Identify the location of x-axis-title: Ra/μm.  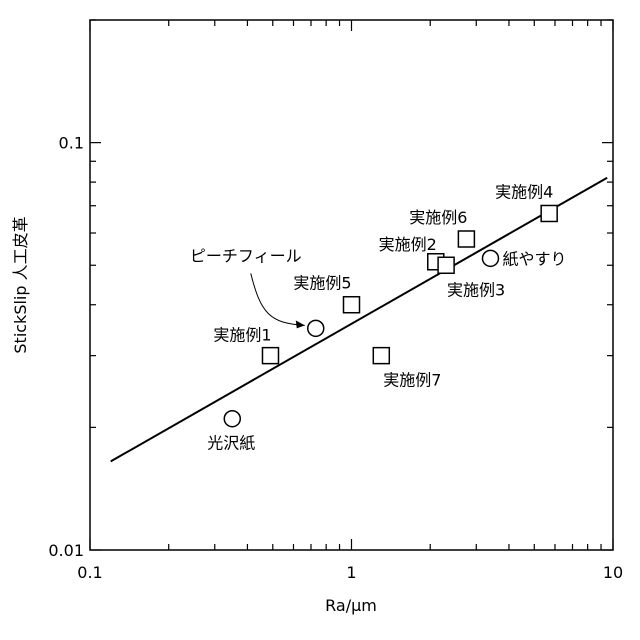
(351, 605).